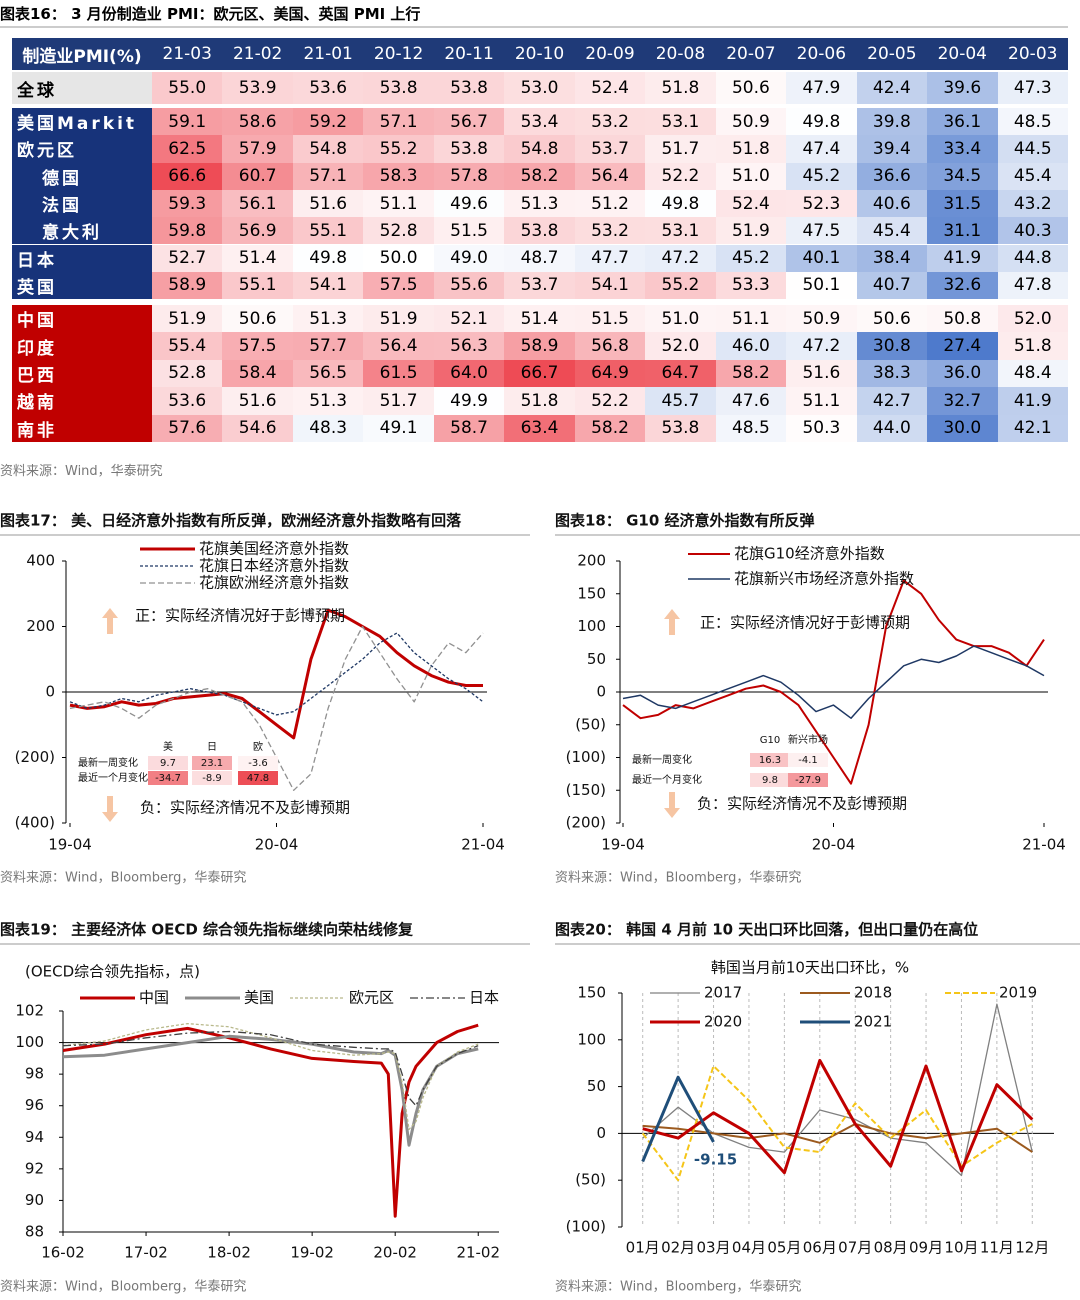 Image resolution: width=1080 pixels, height=1300 pixels. What do you see at coordinates (586, 757) in the screenshot?
I see `y-tick-label: (100)` at bounding box center [586, 757].